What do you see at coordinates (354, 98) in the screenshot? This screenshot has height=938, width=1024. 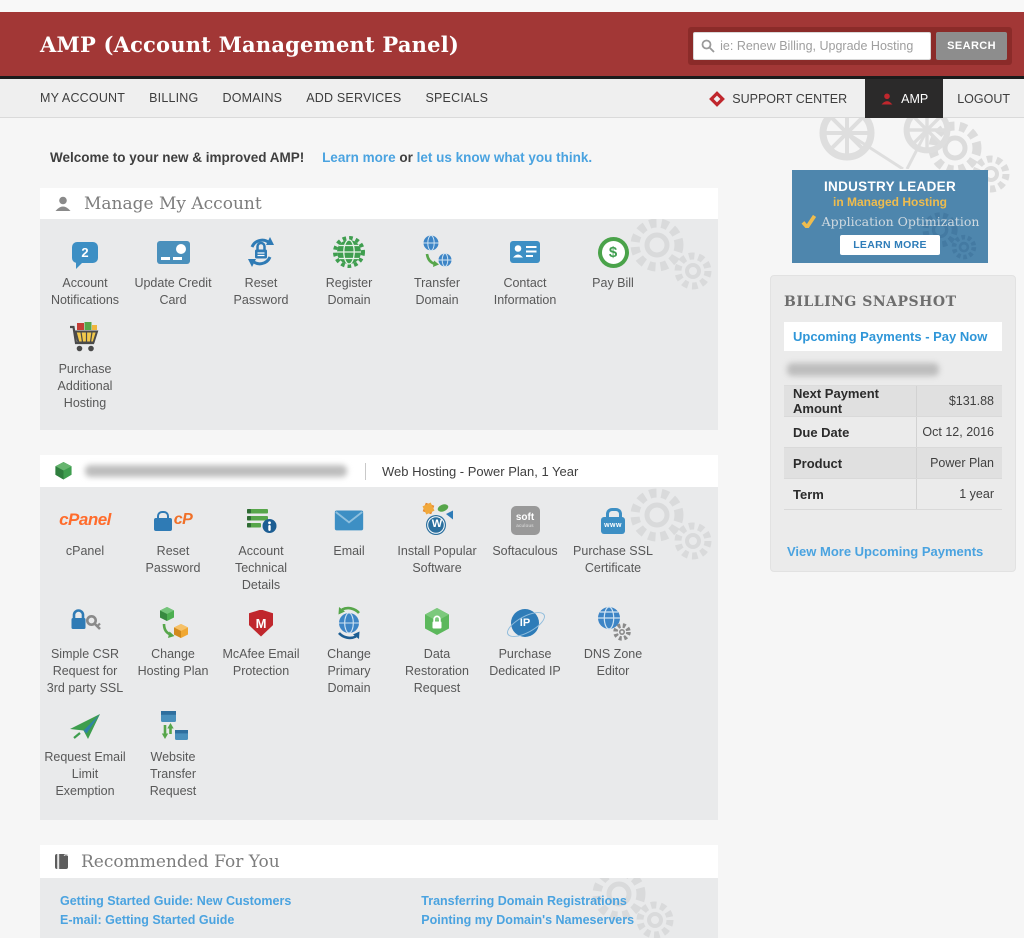 I see `nav-add-services: ADD SERVICES` at bounding box center [354, 98].